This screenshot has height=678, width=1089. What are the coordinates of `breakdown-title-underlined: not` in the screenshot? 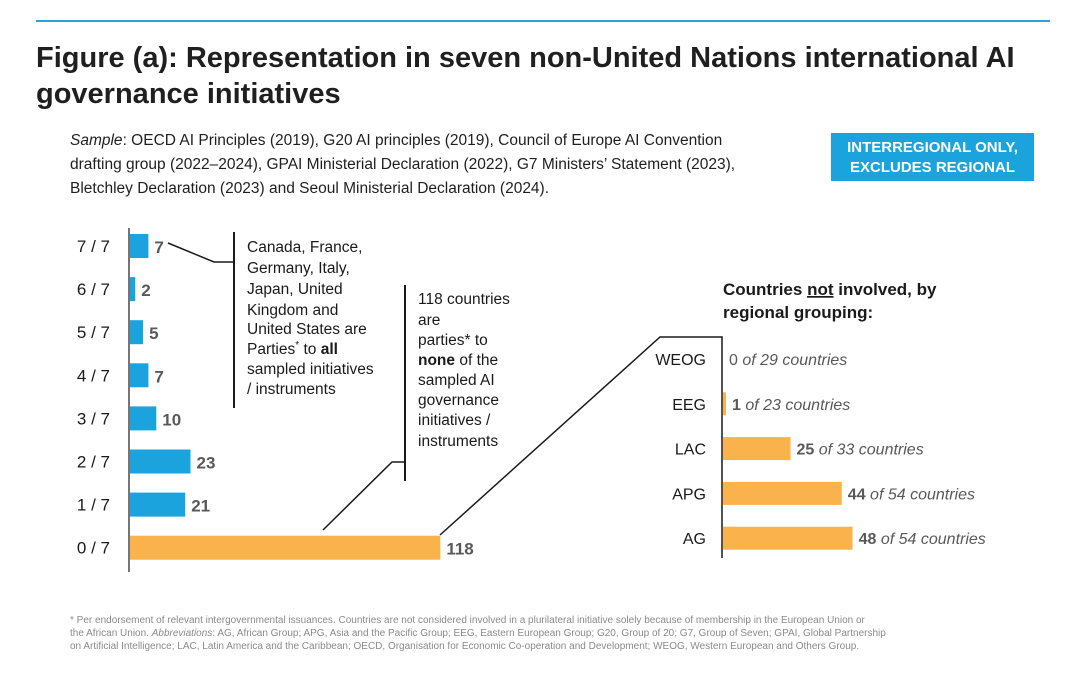 It's located at (820, 289).